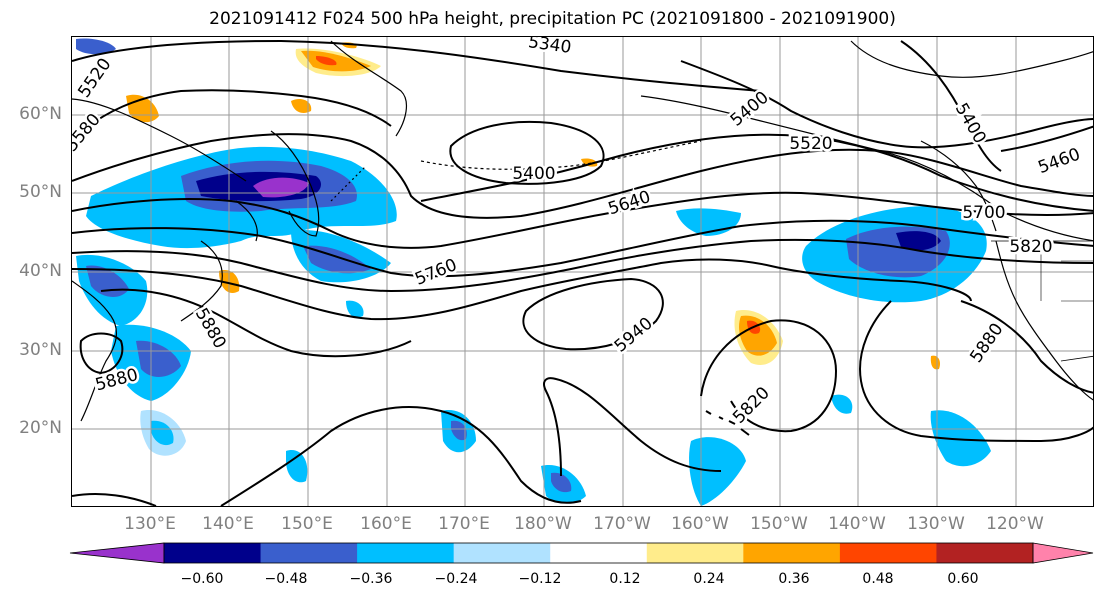  I want to click on lon-label-120w: 120°W, so click(1015, 524).